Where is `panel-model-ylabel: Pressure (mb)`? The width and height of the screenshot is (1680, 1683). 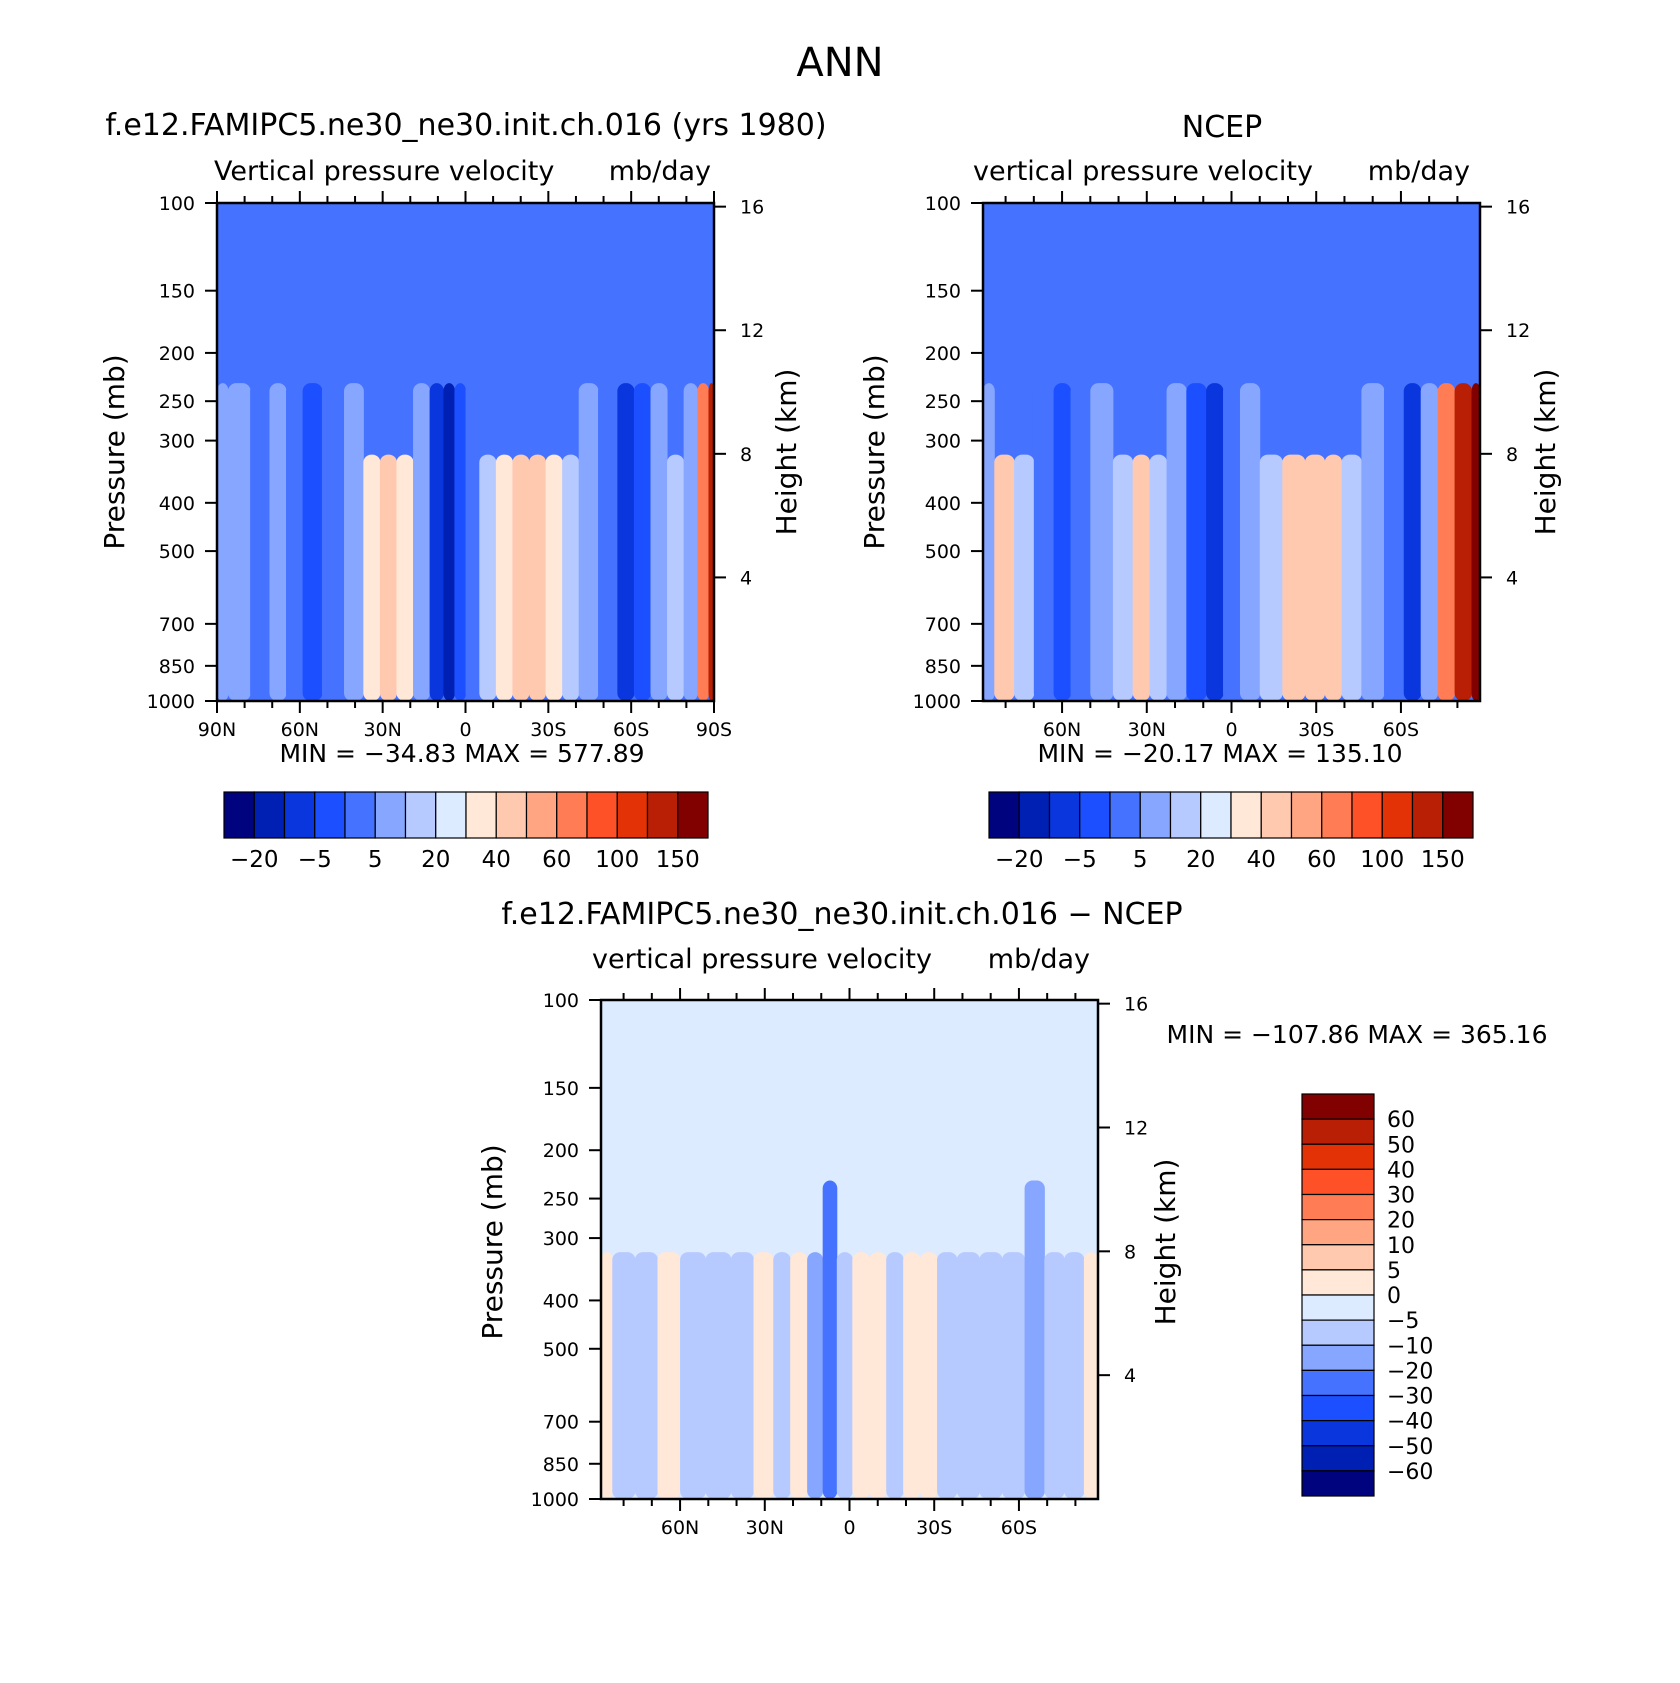
panel-model-ylabel: Pressure (mb) is located at coordinates (114, 451).